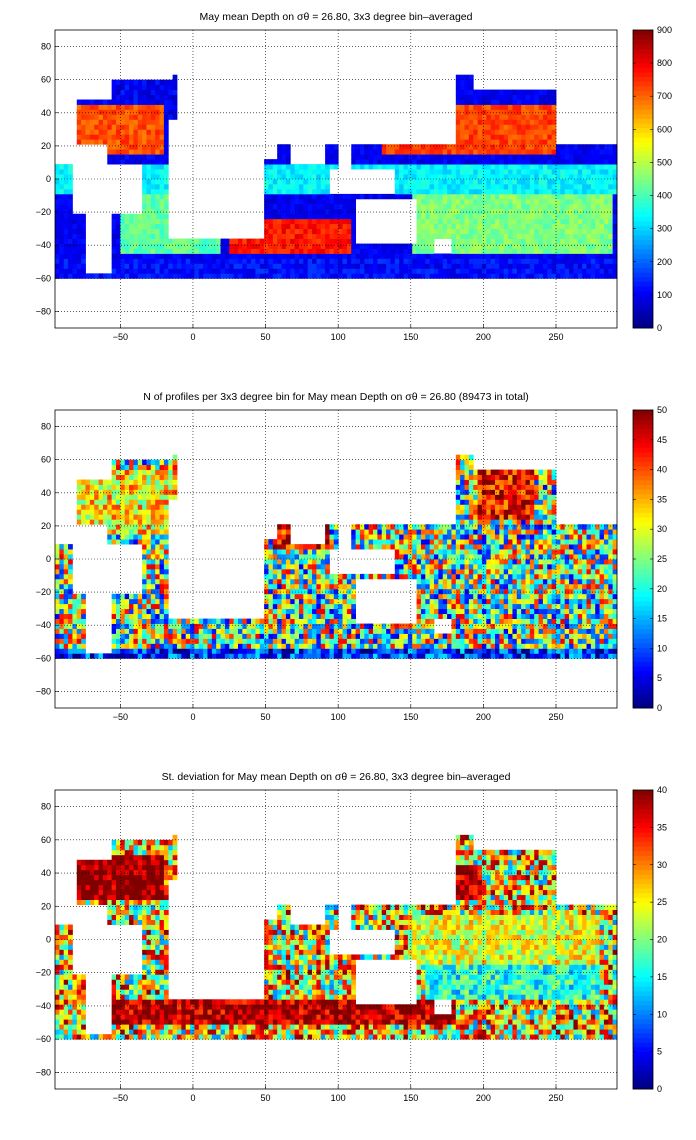  Describe the element at coordinates (643, 179) in the screenshot. I see `colorbar-frame` at that location.